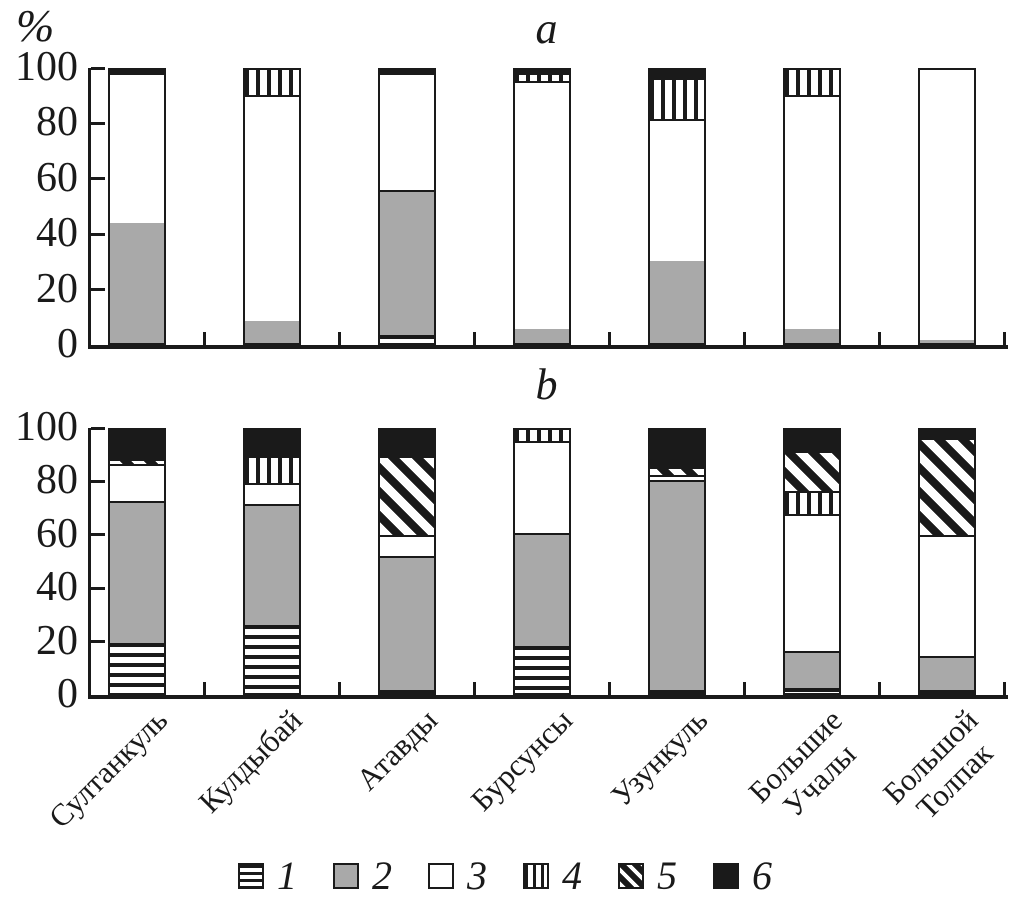 The height and width of the screenshot is (915, 1010). Describe the element at coordinates (762, 875) in the screenshot. I see `legend-label-6: 6` at that location.